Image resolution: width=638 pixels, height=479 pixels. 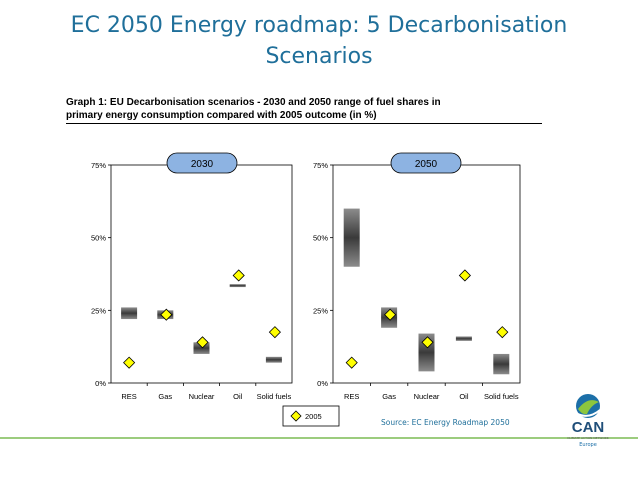 I want to click on source-note: Source: EC Energy Roadmap 2050, so click(x=445, y=422).